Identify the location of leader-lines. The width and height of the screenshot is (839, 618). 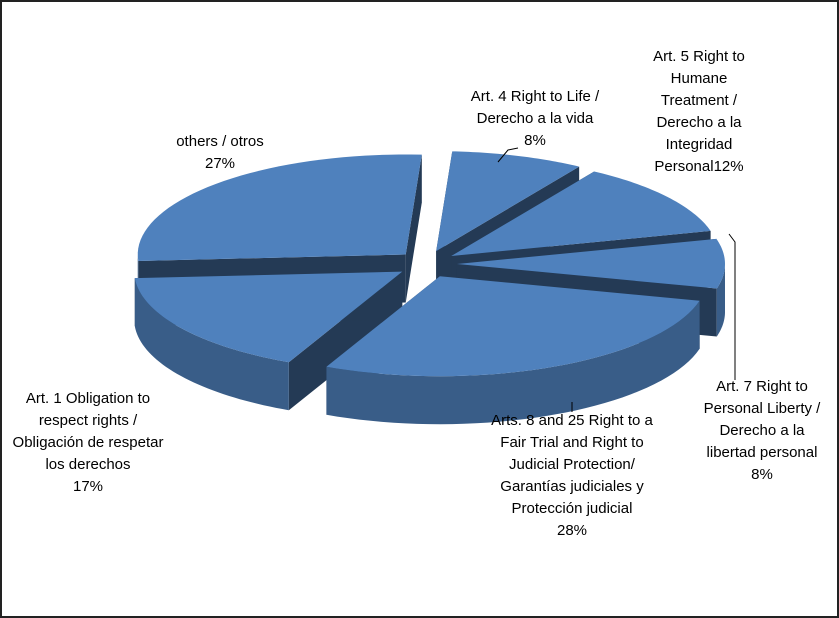
(616, 279).